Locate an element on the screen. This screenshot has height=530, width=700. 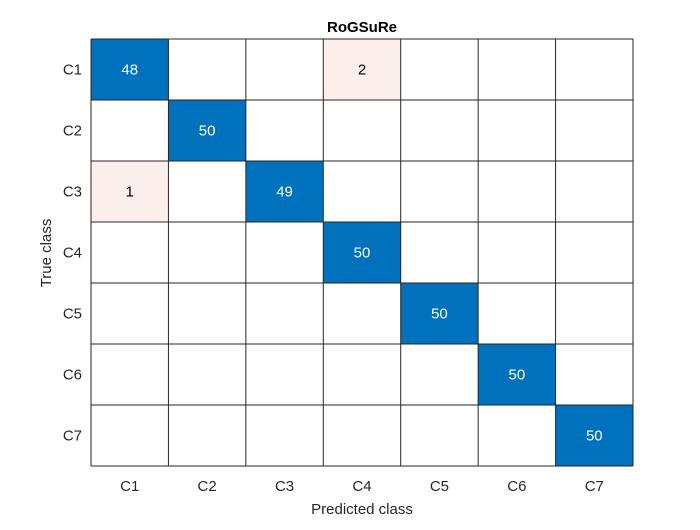
matrix-cell-r5-c2 is located at coordinates (207, 313).